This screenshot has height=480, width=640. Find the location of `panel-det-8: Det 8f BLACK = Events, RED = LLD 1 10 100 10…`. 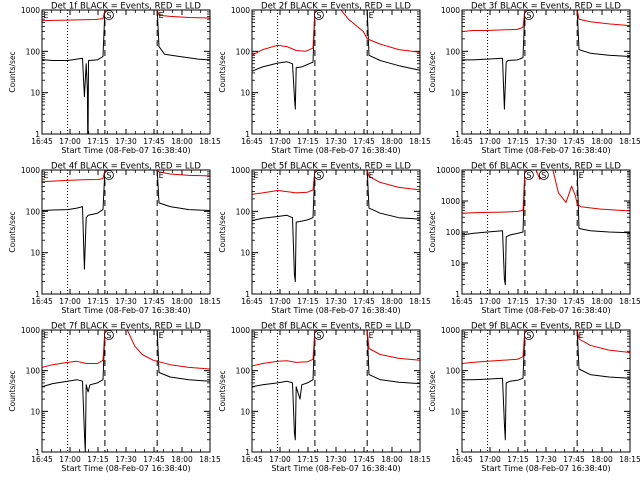

panel-det-8: Det 8f BLACK = Events, RED = LLD 1 10 100 10… is located at coordinates (324, 398).